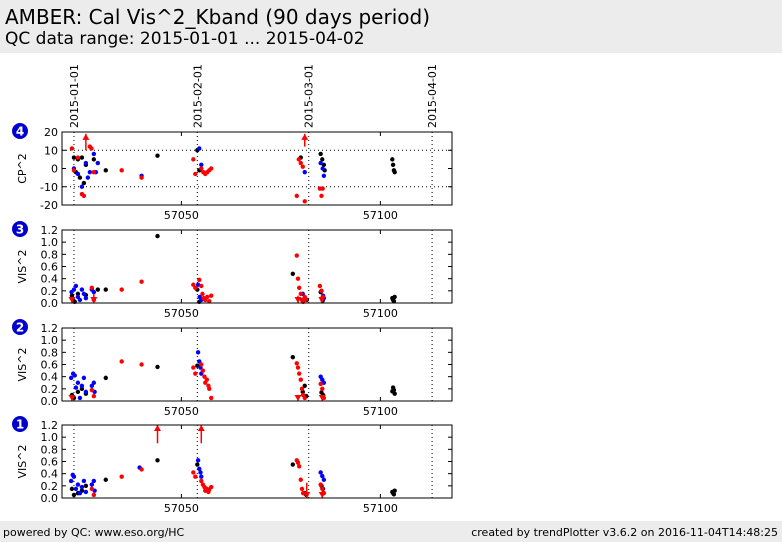  Describe the element at coordinates (20, 424) in the screenshot. I see `panel-badge` at that location.